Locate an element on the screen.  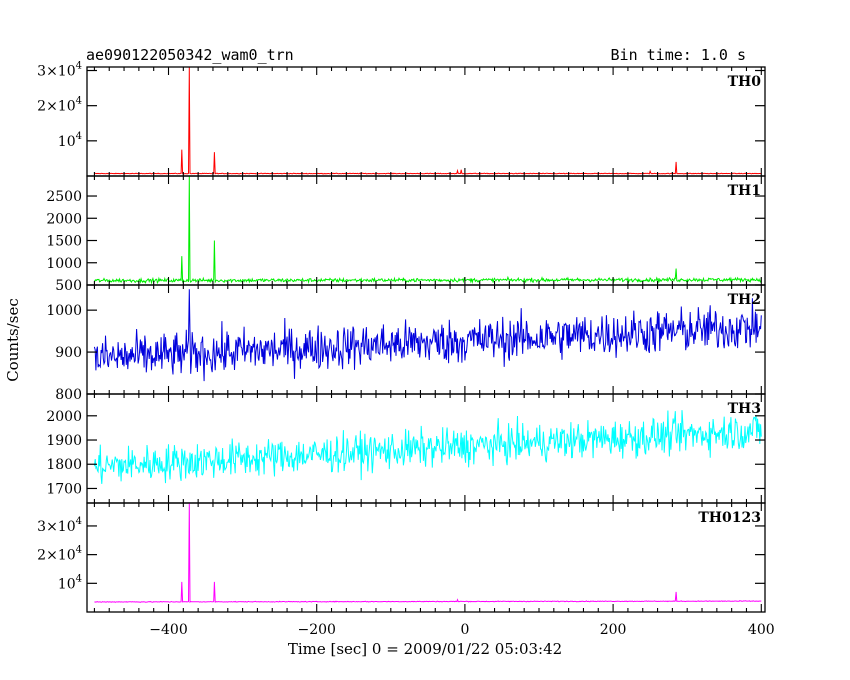
x-tick-labels: −400 −200 0 200 400 is located at coordinates (461, 630).